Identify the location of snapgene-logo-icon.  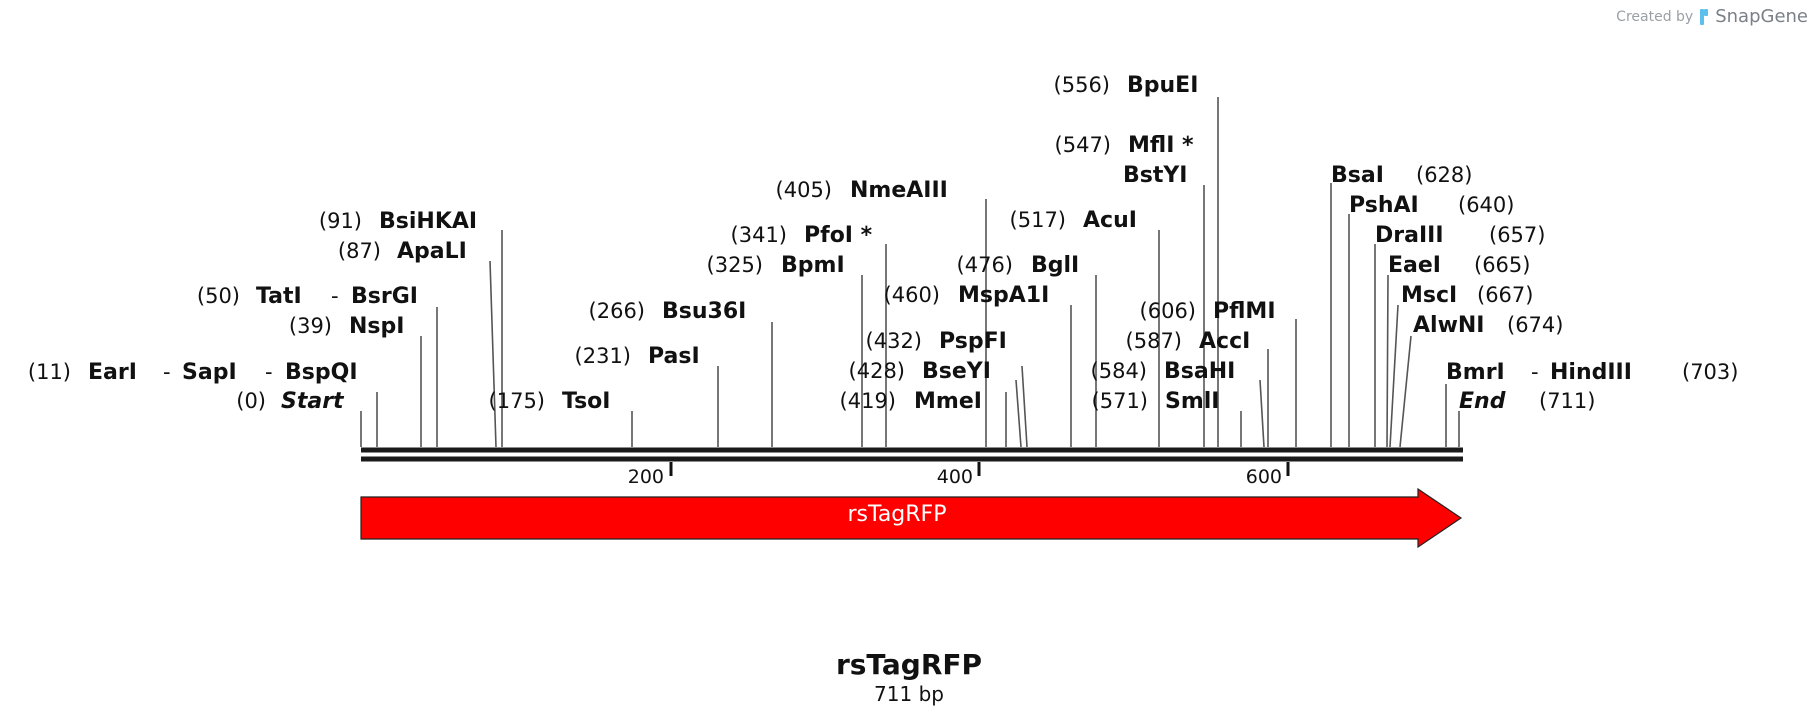
(1704, 16).